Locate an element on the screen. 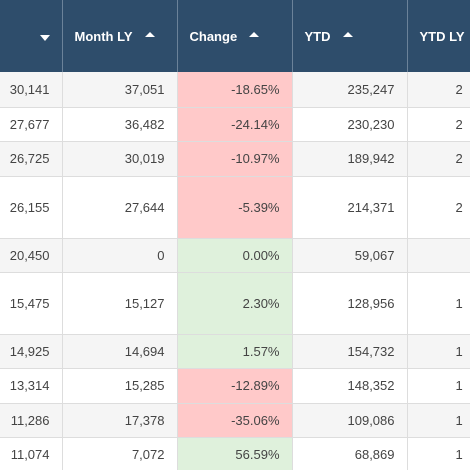 The width and height of the screenshot is (470, 470). month-ly-cell: 15,285 is located at coordinates (120, 386).